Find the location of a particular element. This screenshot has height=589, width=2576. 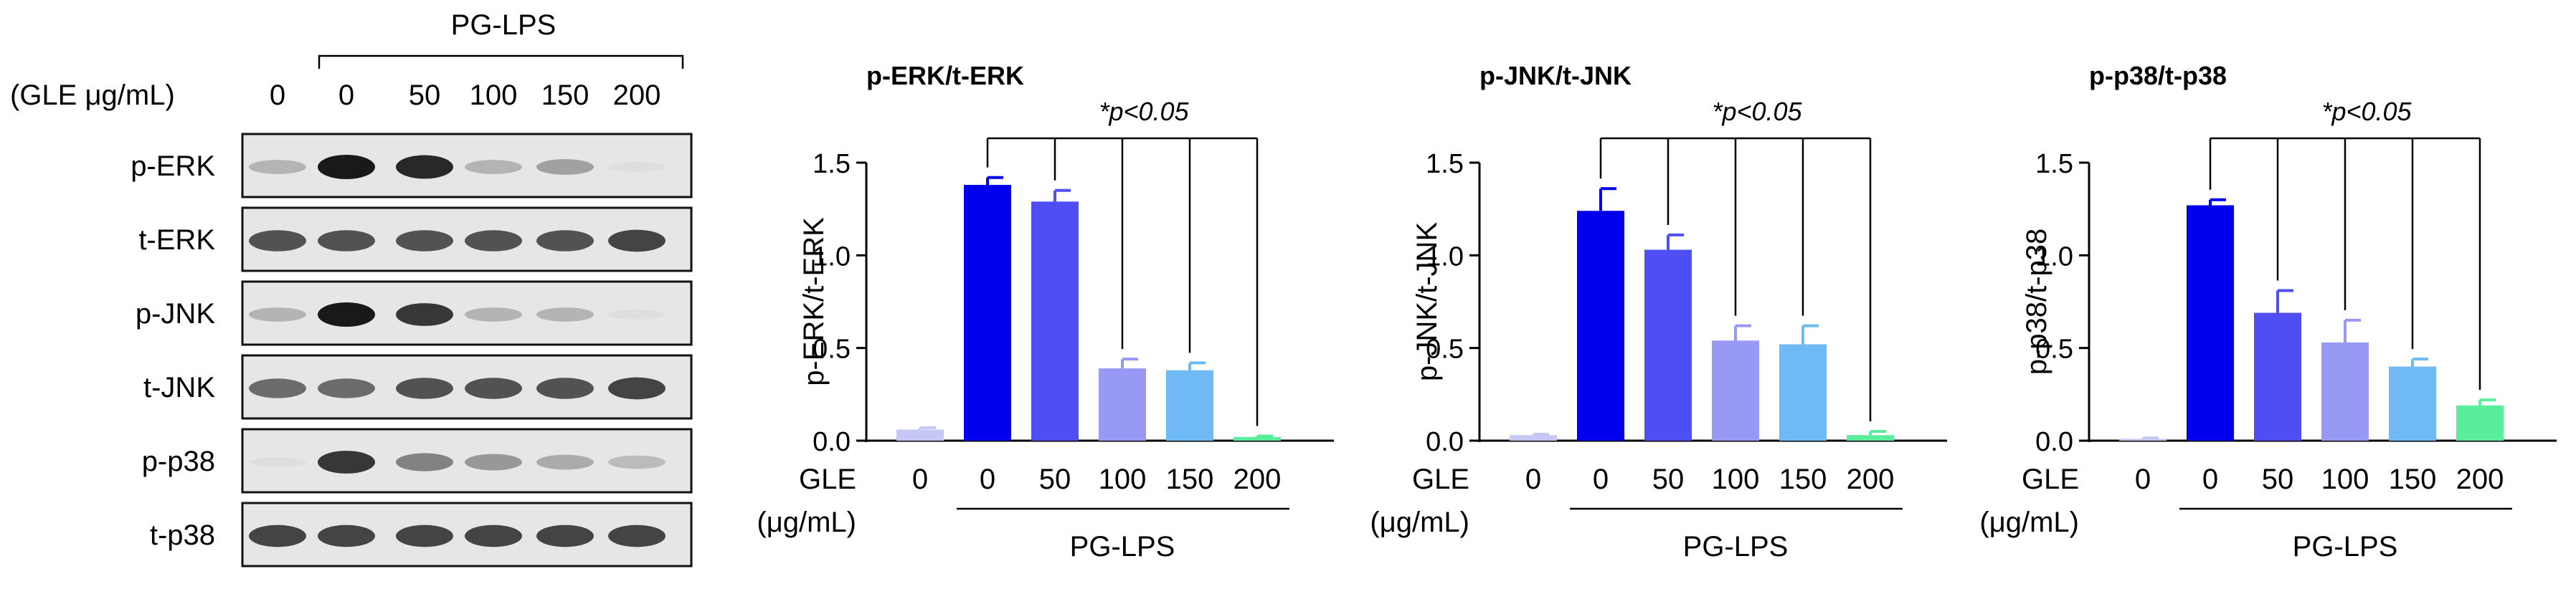

blot-lane-labels: 0 0 50 100 150 200 is located at coordinates (465, 95).